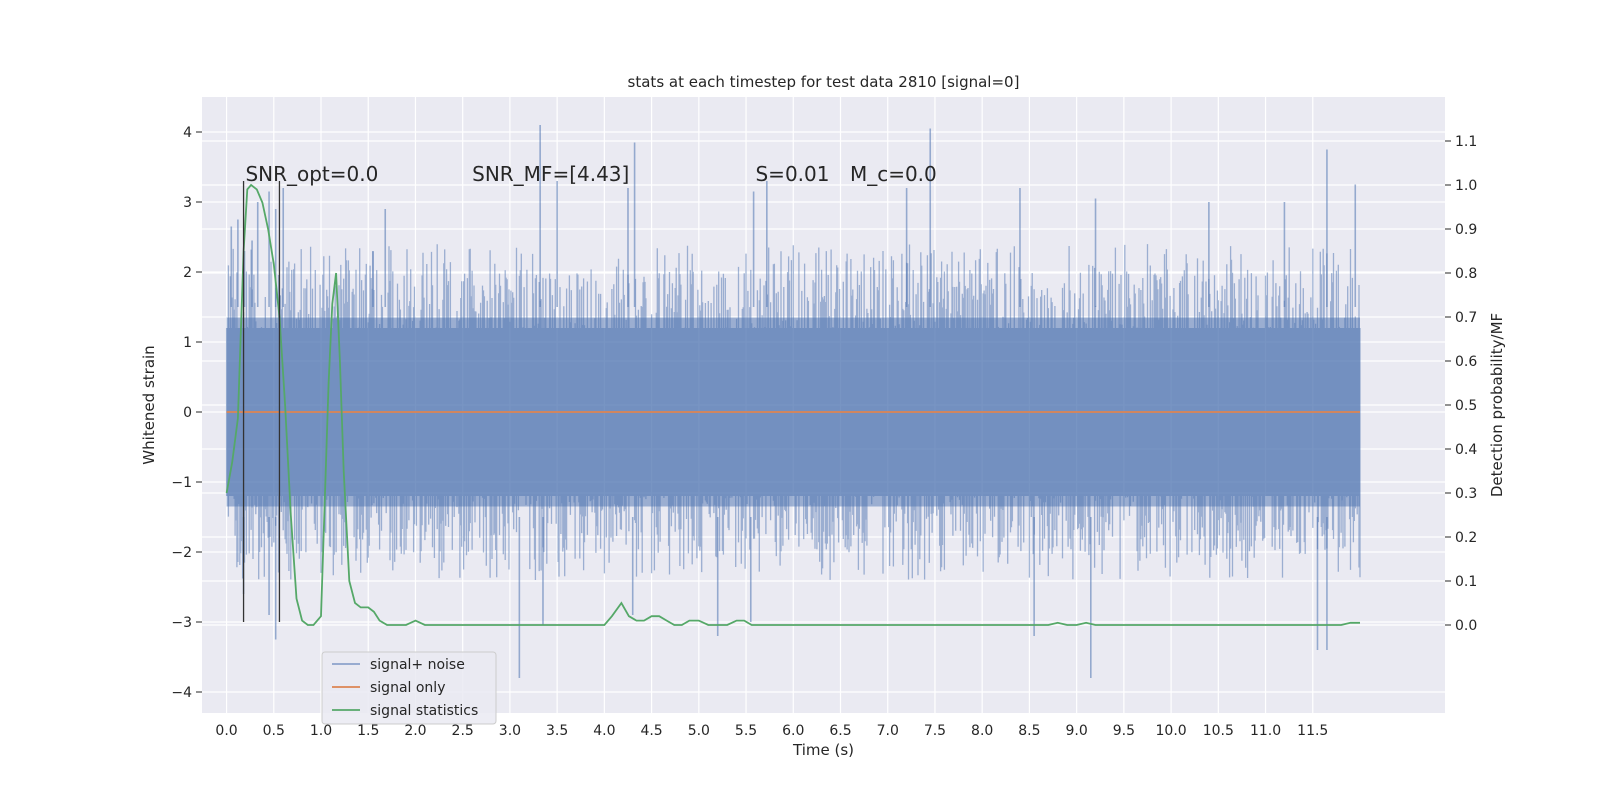 The image size is (1600, 800). What do you see at coordinates (746, 731) in the screenshot?
I see `x-tick-label: 5.5` at bounding box center [746, 731].